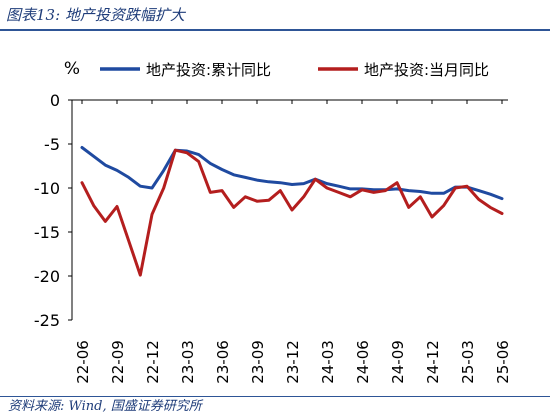 This screenshot has height=419, width=550. What do you see at coordinates (47, 232) in the screenshot?
I see `y-tick-label: -15` at bounding box center [47, 232].